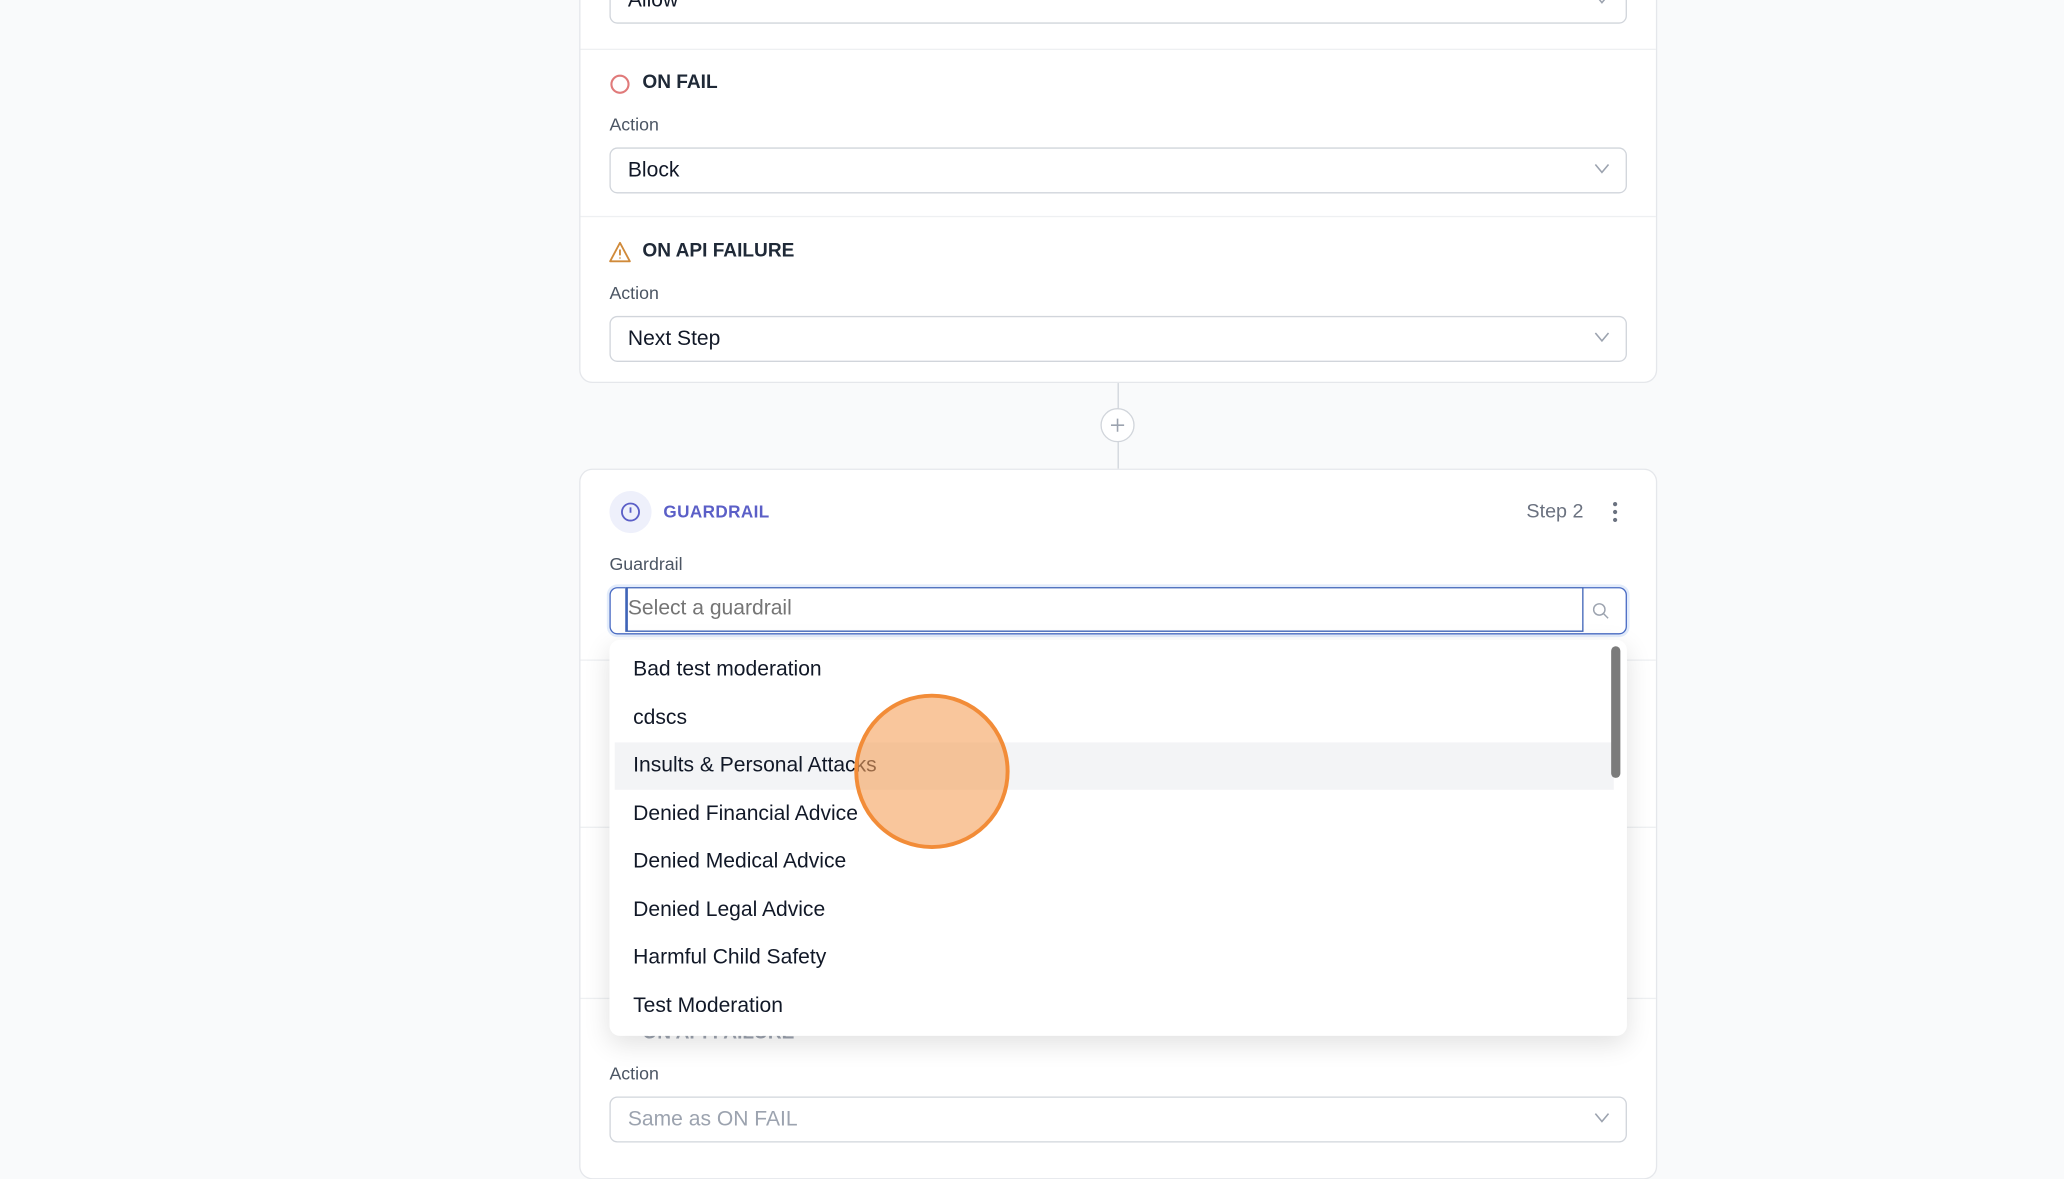 This screenshot has height=1179, width=2064. Describe the element at coordinates (729, 909) in the screenshot. I see `dropdown-option: Denied Legal Advice` at that location.